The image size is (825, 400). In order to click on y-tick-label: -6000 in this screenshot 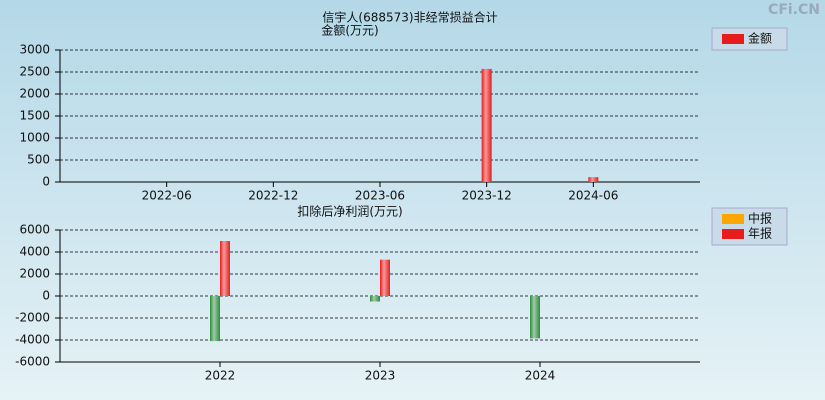, I will do `click(32, 362)`.